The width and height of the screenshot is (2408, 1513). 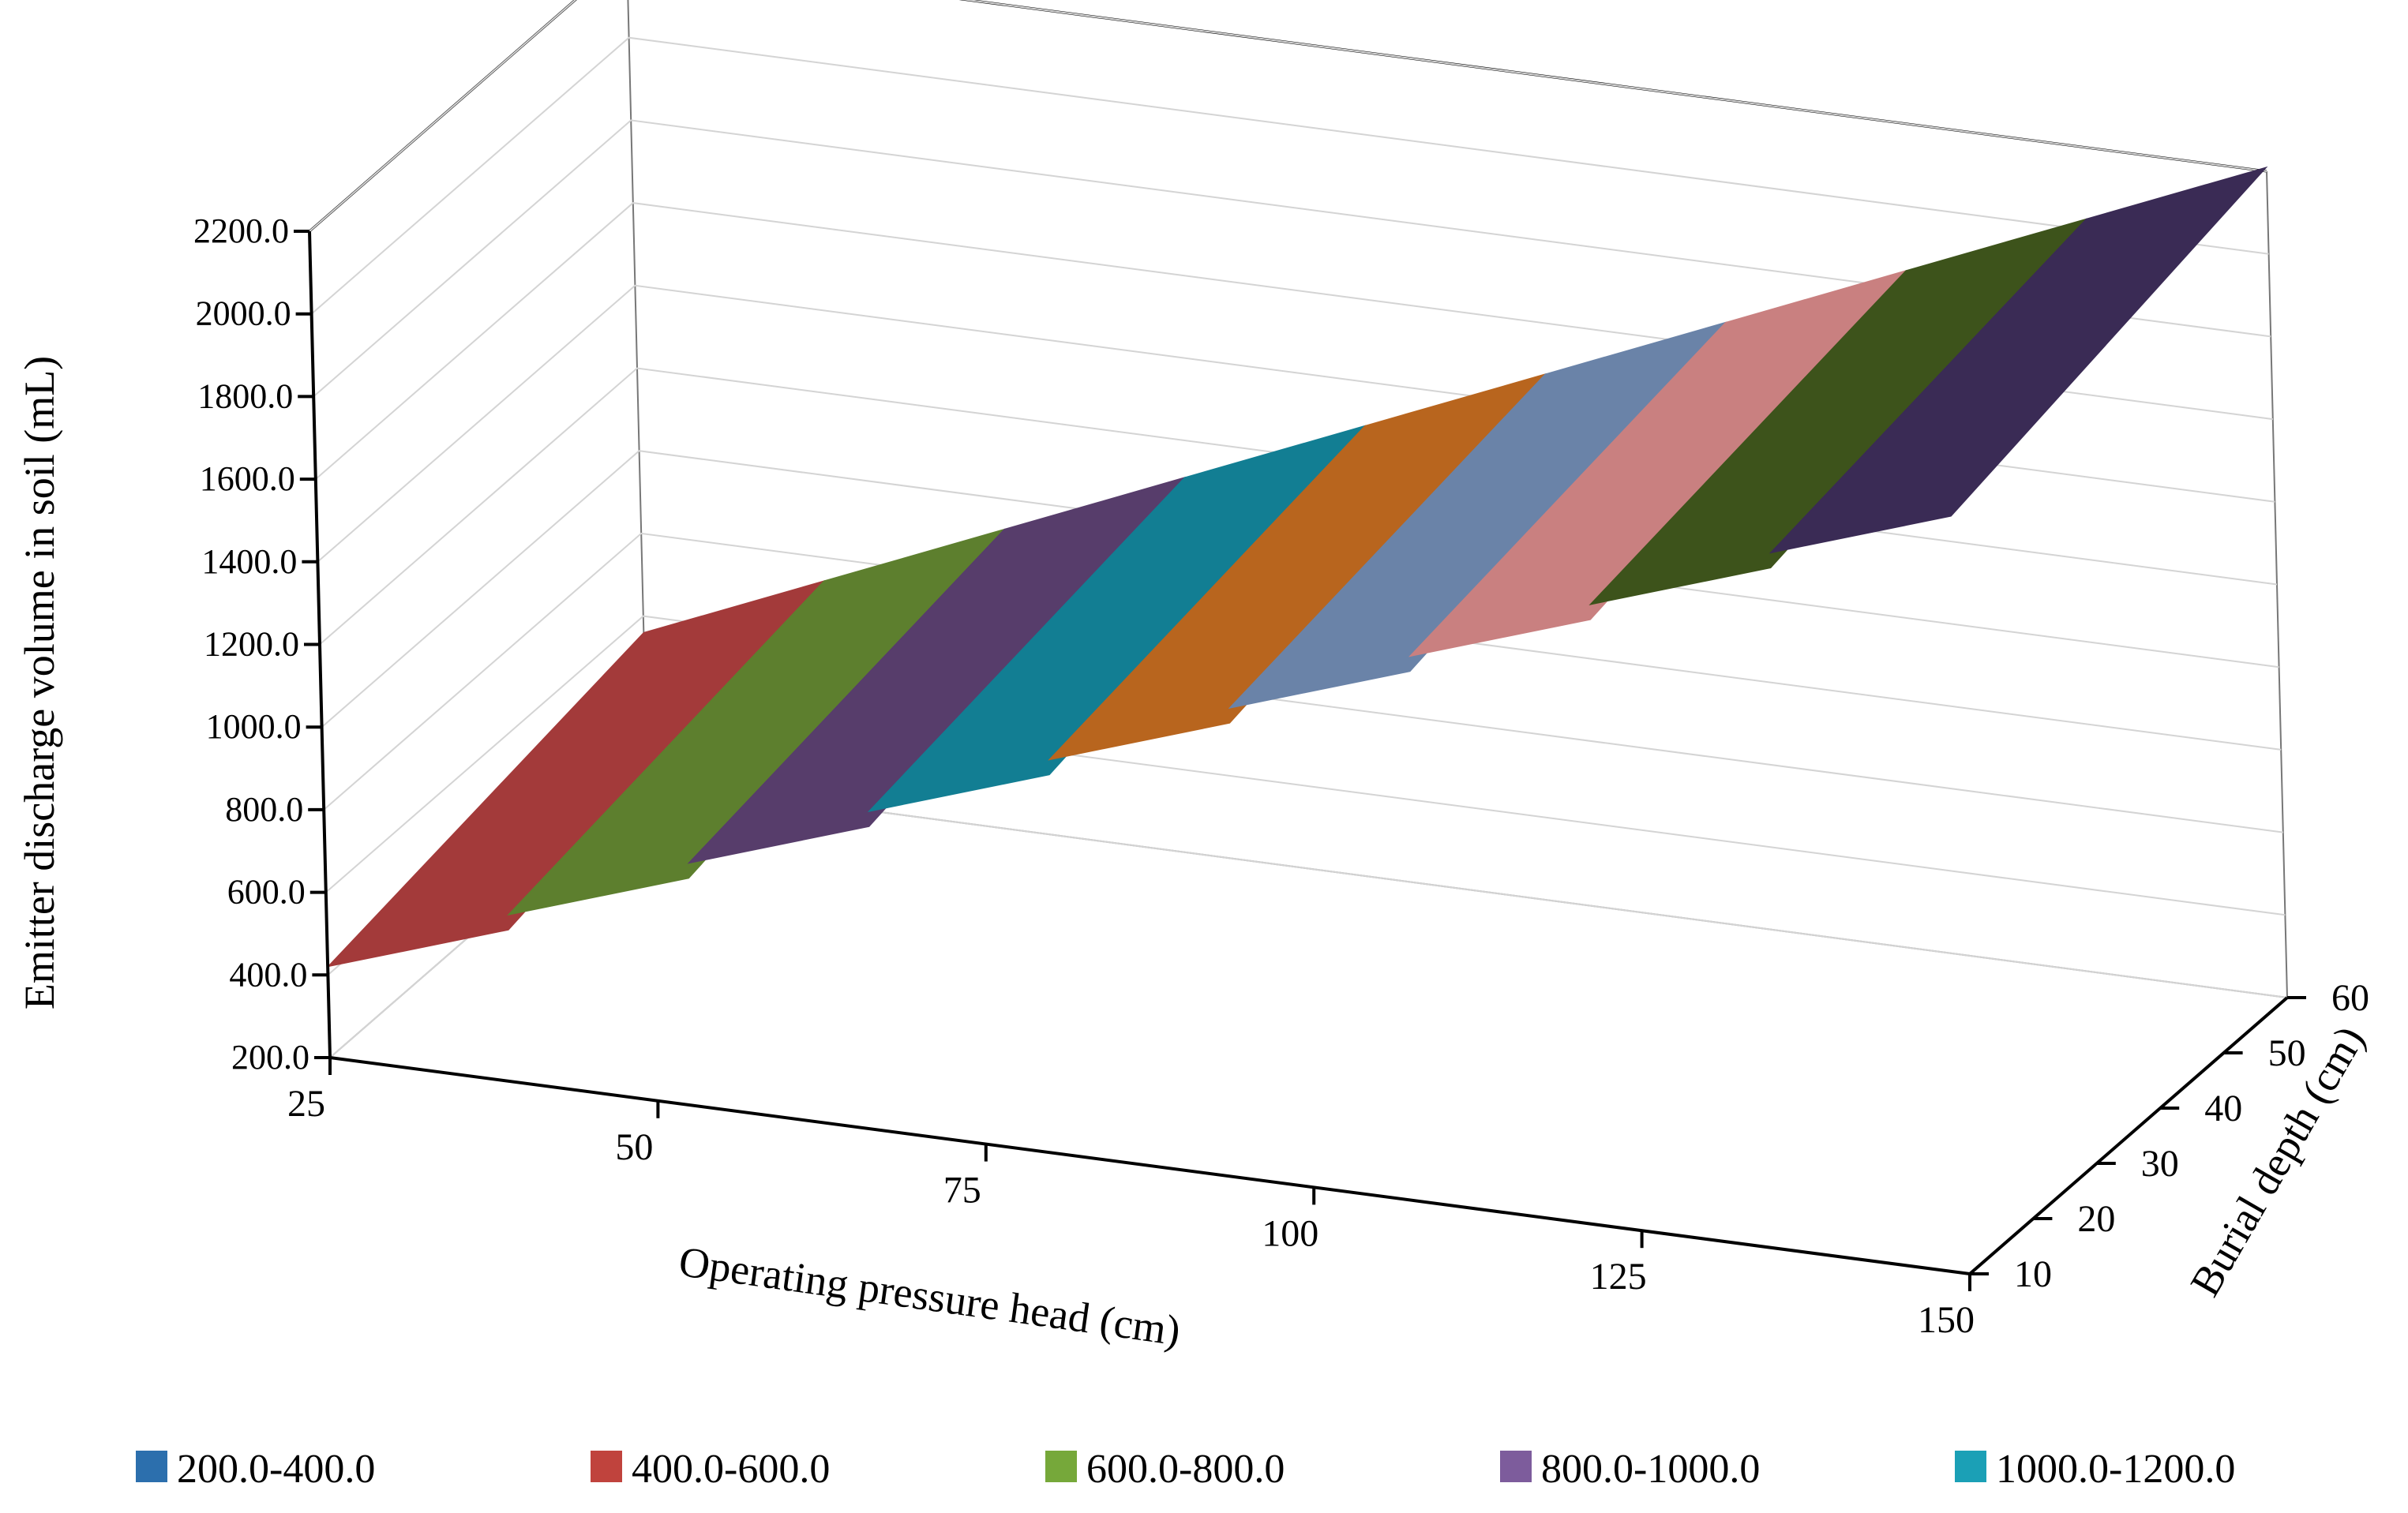 What do you see at coordinates (2287, 1053) in the screenshot?
I see `y-tick-label: 50` at bounding box center [2287, 1053].